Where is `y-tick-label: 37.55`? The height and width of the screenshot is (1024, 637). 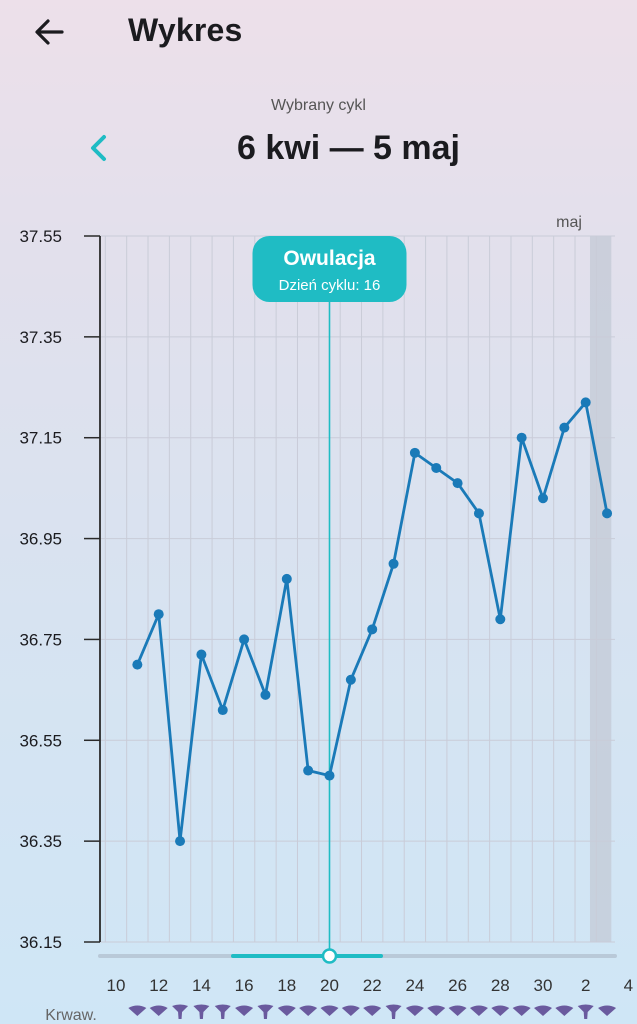 y-tick-label: 37.55 is located at coordinates (40, 236).